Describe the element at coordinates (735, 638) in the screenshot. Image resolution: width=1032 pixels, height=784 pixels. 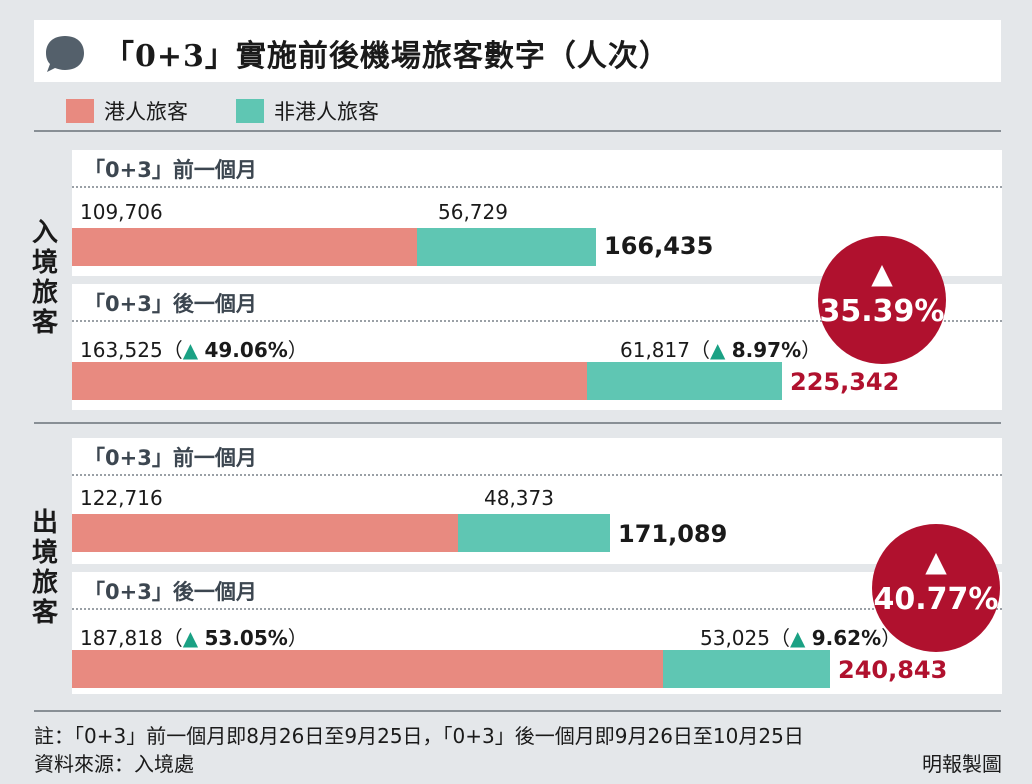
I see `nonhk-value: 53,025` at that location.